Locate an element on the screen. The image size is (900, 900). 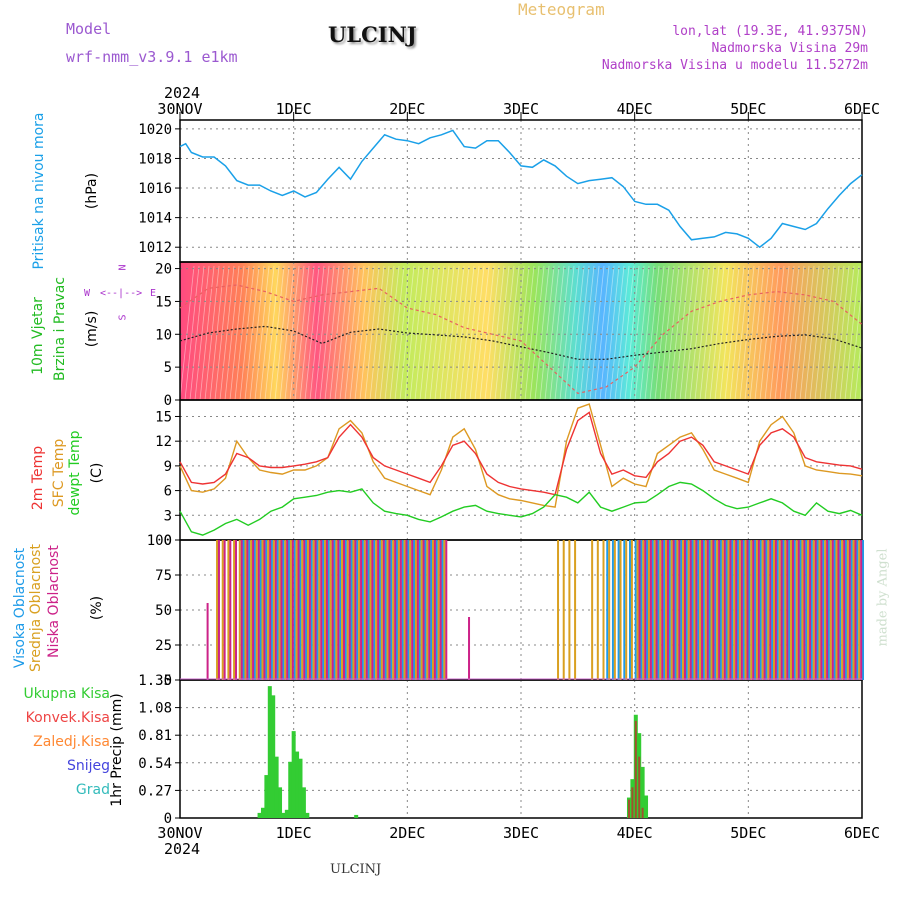
high-cloud-axis-title: Visoka Oblacnost is located at coordinates (20, 608).